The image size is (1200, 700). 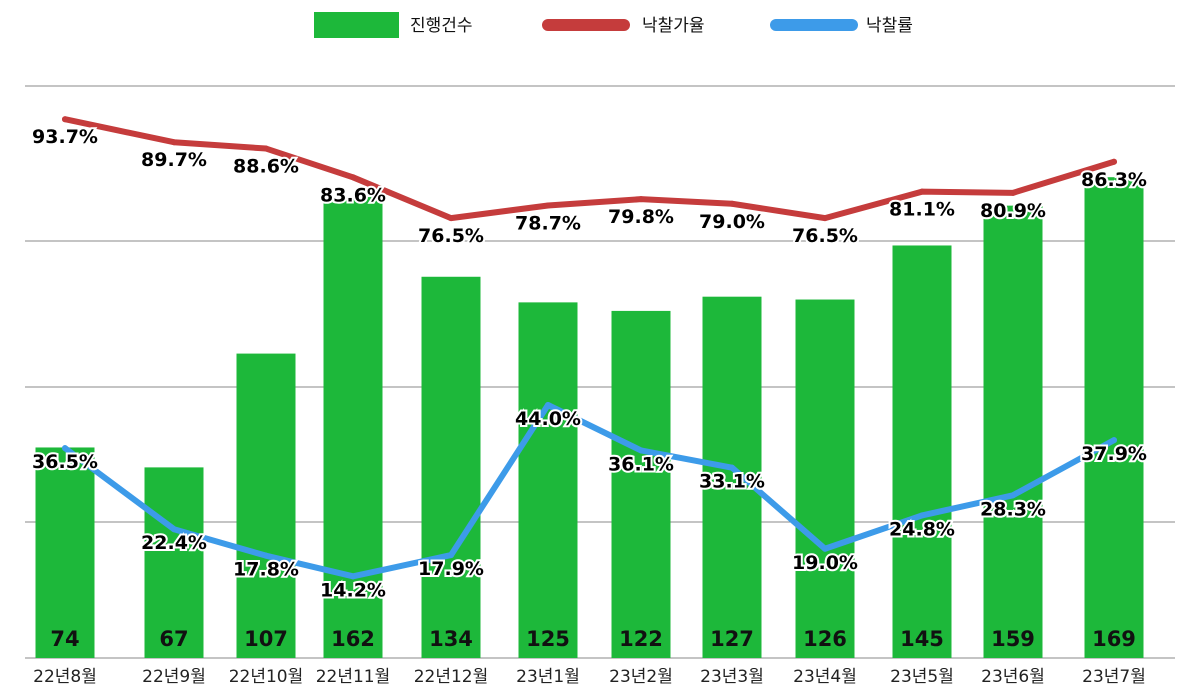 What do you see at coordinates (732, 677) in the screenshot?
I see `x-tick-label-7: 23년3월` at bounding box center [732, 677].